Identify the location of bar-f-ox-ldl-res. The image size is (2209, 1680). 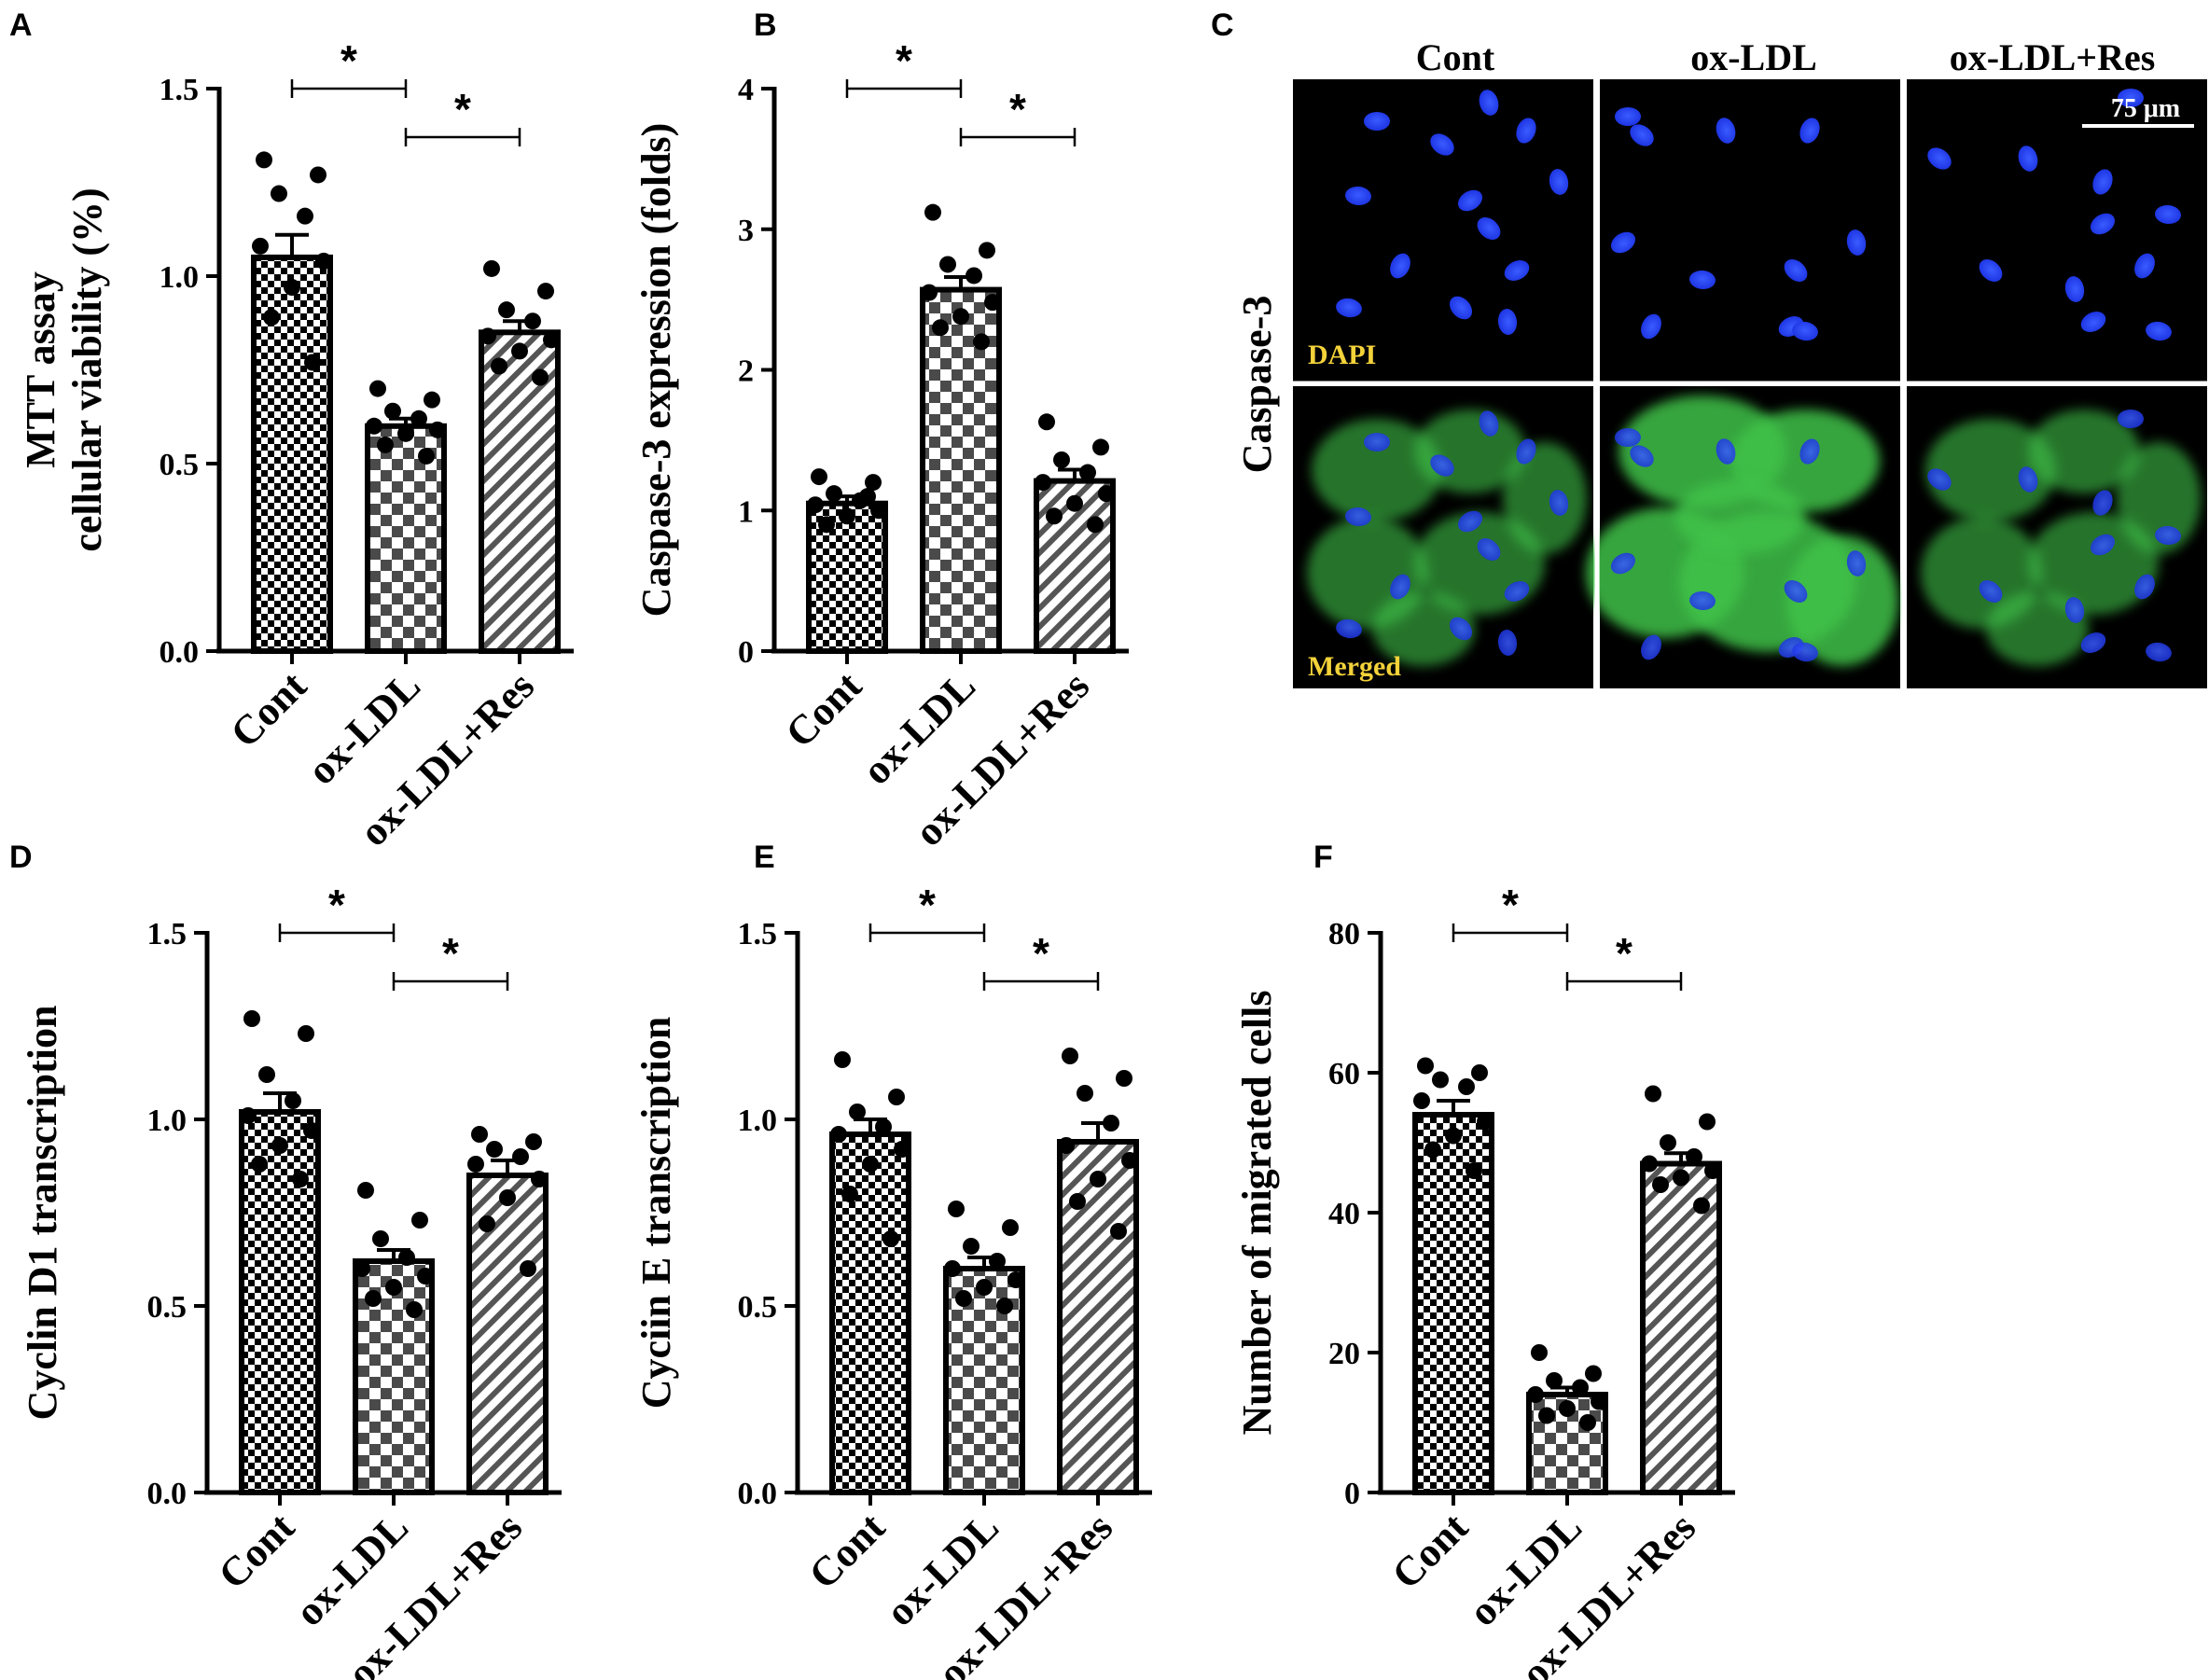
(1681, 1327).